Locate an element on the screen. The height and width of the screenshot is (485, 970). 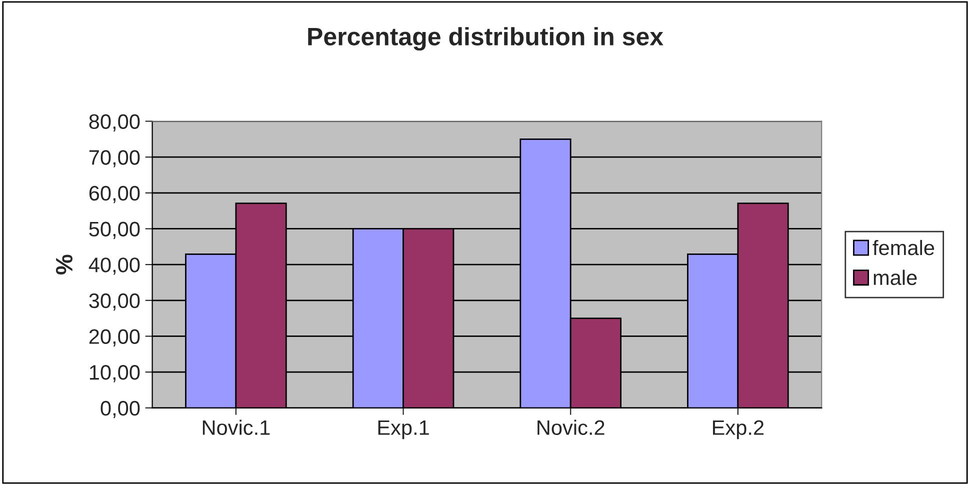
y-tick-label: 20,00 is located at coordinates (114, 337).